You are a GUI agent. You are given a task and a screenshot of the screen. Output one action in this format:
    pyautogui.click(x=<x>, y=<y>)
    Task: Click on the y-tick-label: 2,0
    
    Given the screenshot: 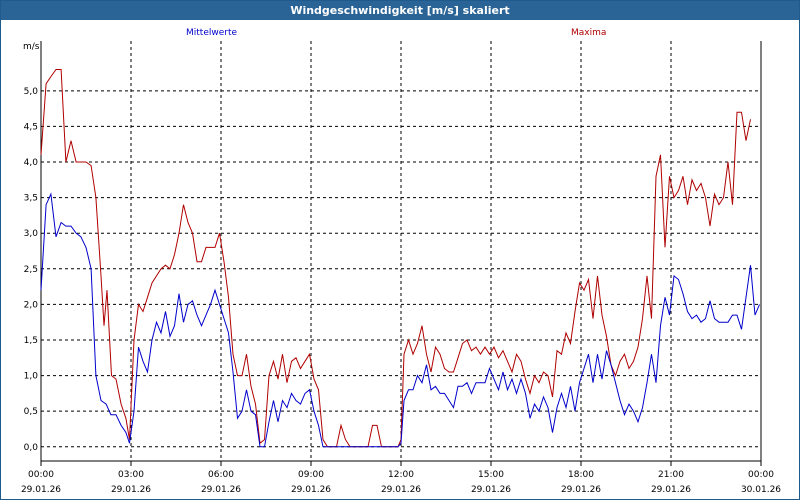 What is the action you would take?
    pyautogui.click(x=31, y=305)
    